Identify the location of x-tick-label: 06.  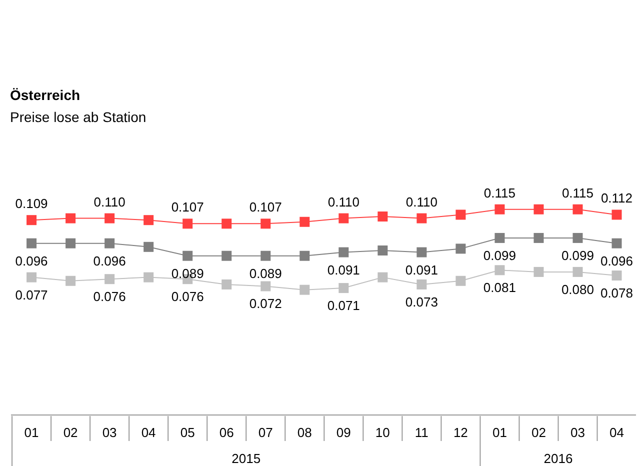
(226, 432).